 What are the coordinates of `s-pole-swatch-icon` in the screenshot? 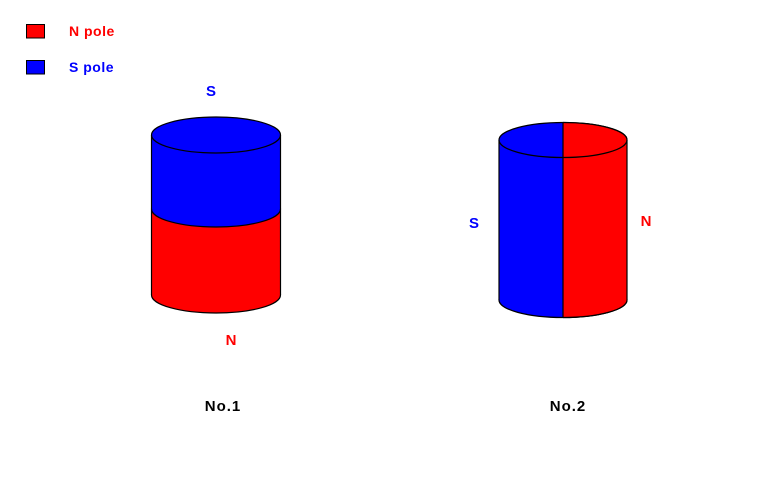 It's located at (35, 66).